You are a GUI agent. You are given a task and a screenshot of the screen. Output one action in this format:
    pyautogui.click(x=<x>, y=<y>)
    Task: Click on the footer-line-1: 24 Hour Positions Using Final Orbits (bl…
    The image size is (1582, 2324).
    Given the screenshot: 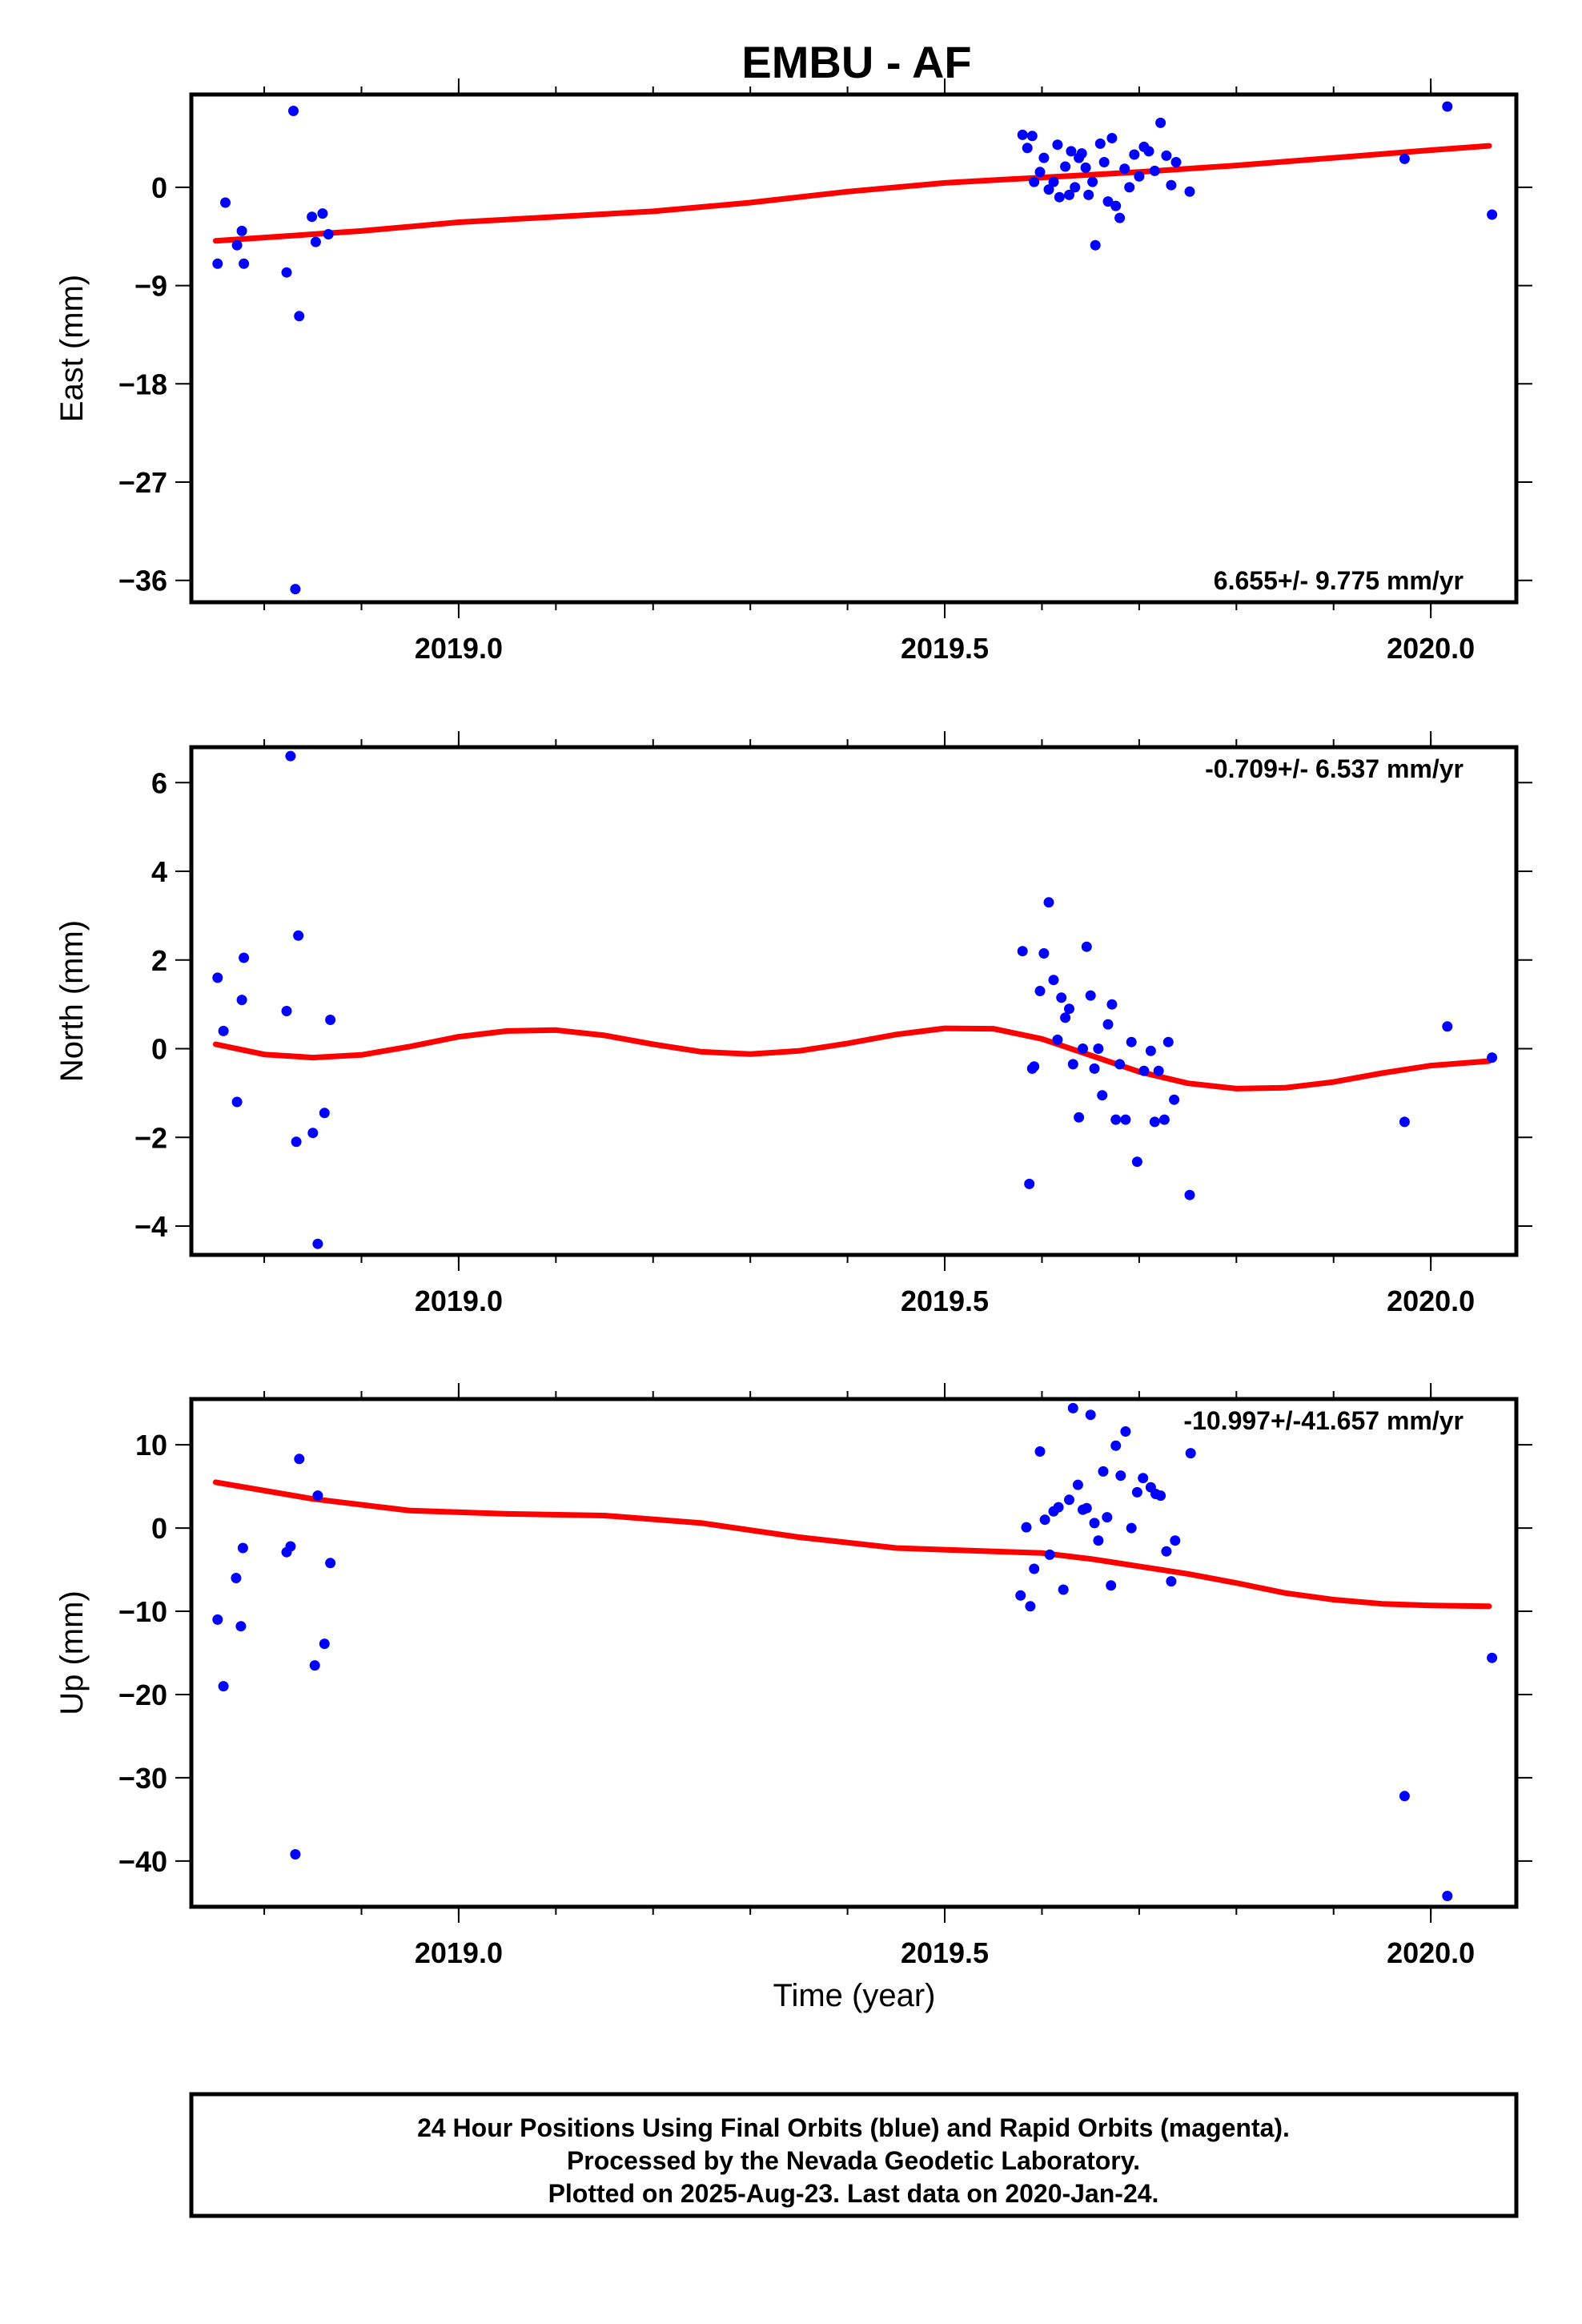 What is the action you would take?
    pyautogui.click(x=853, y=2127)
    